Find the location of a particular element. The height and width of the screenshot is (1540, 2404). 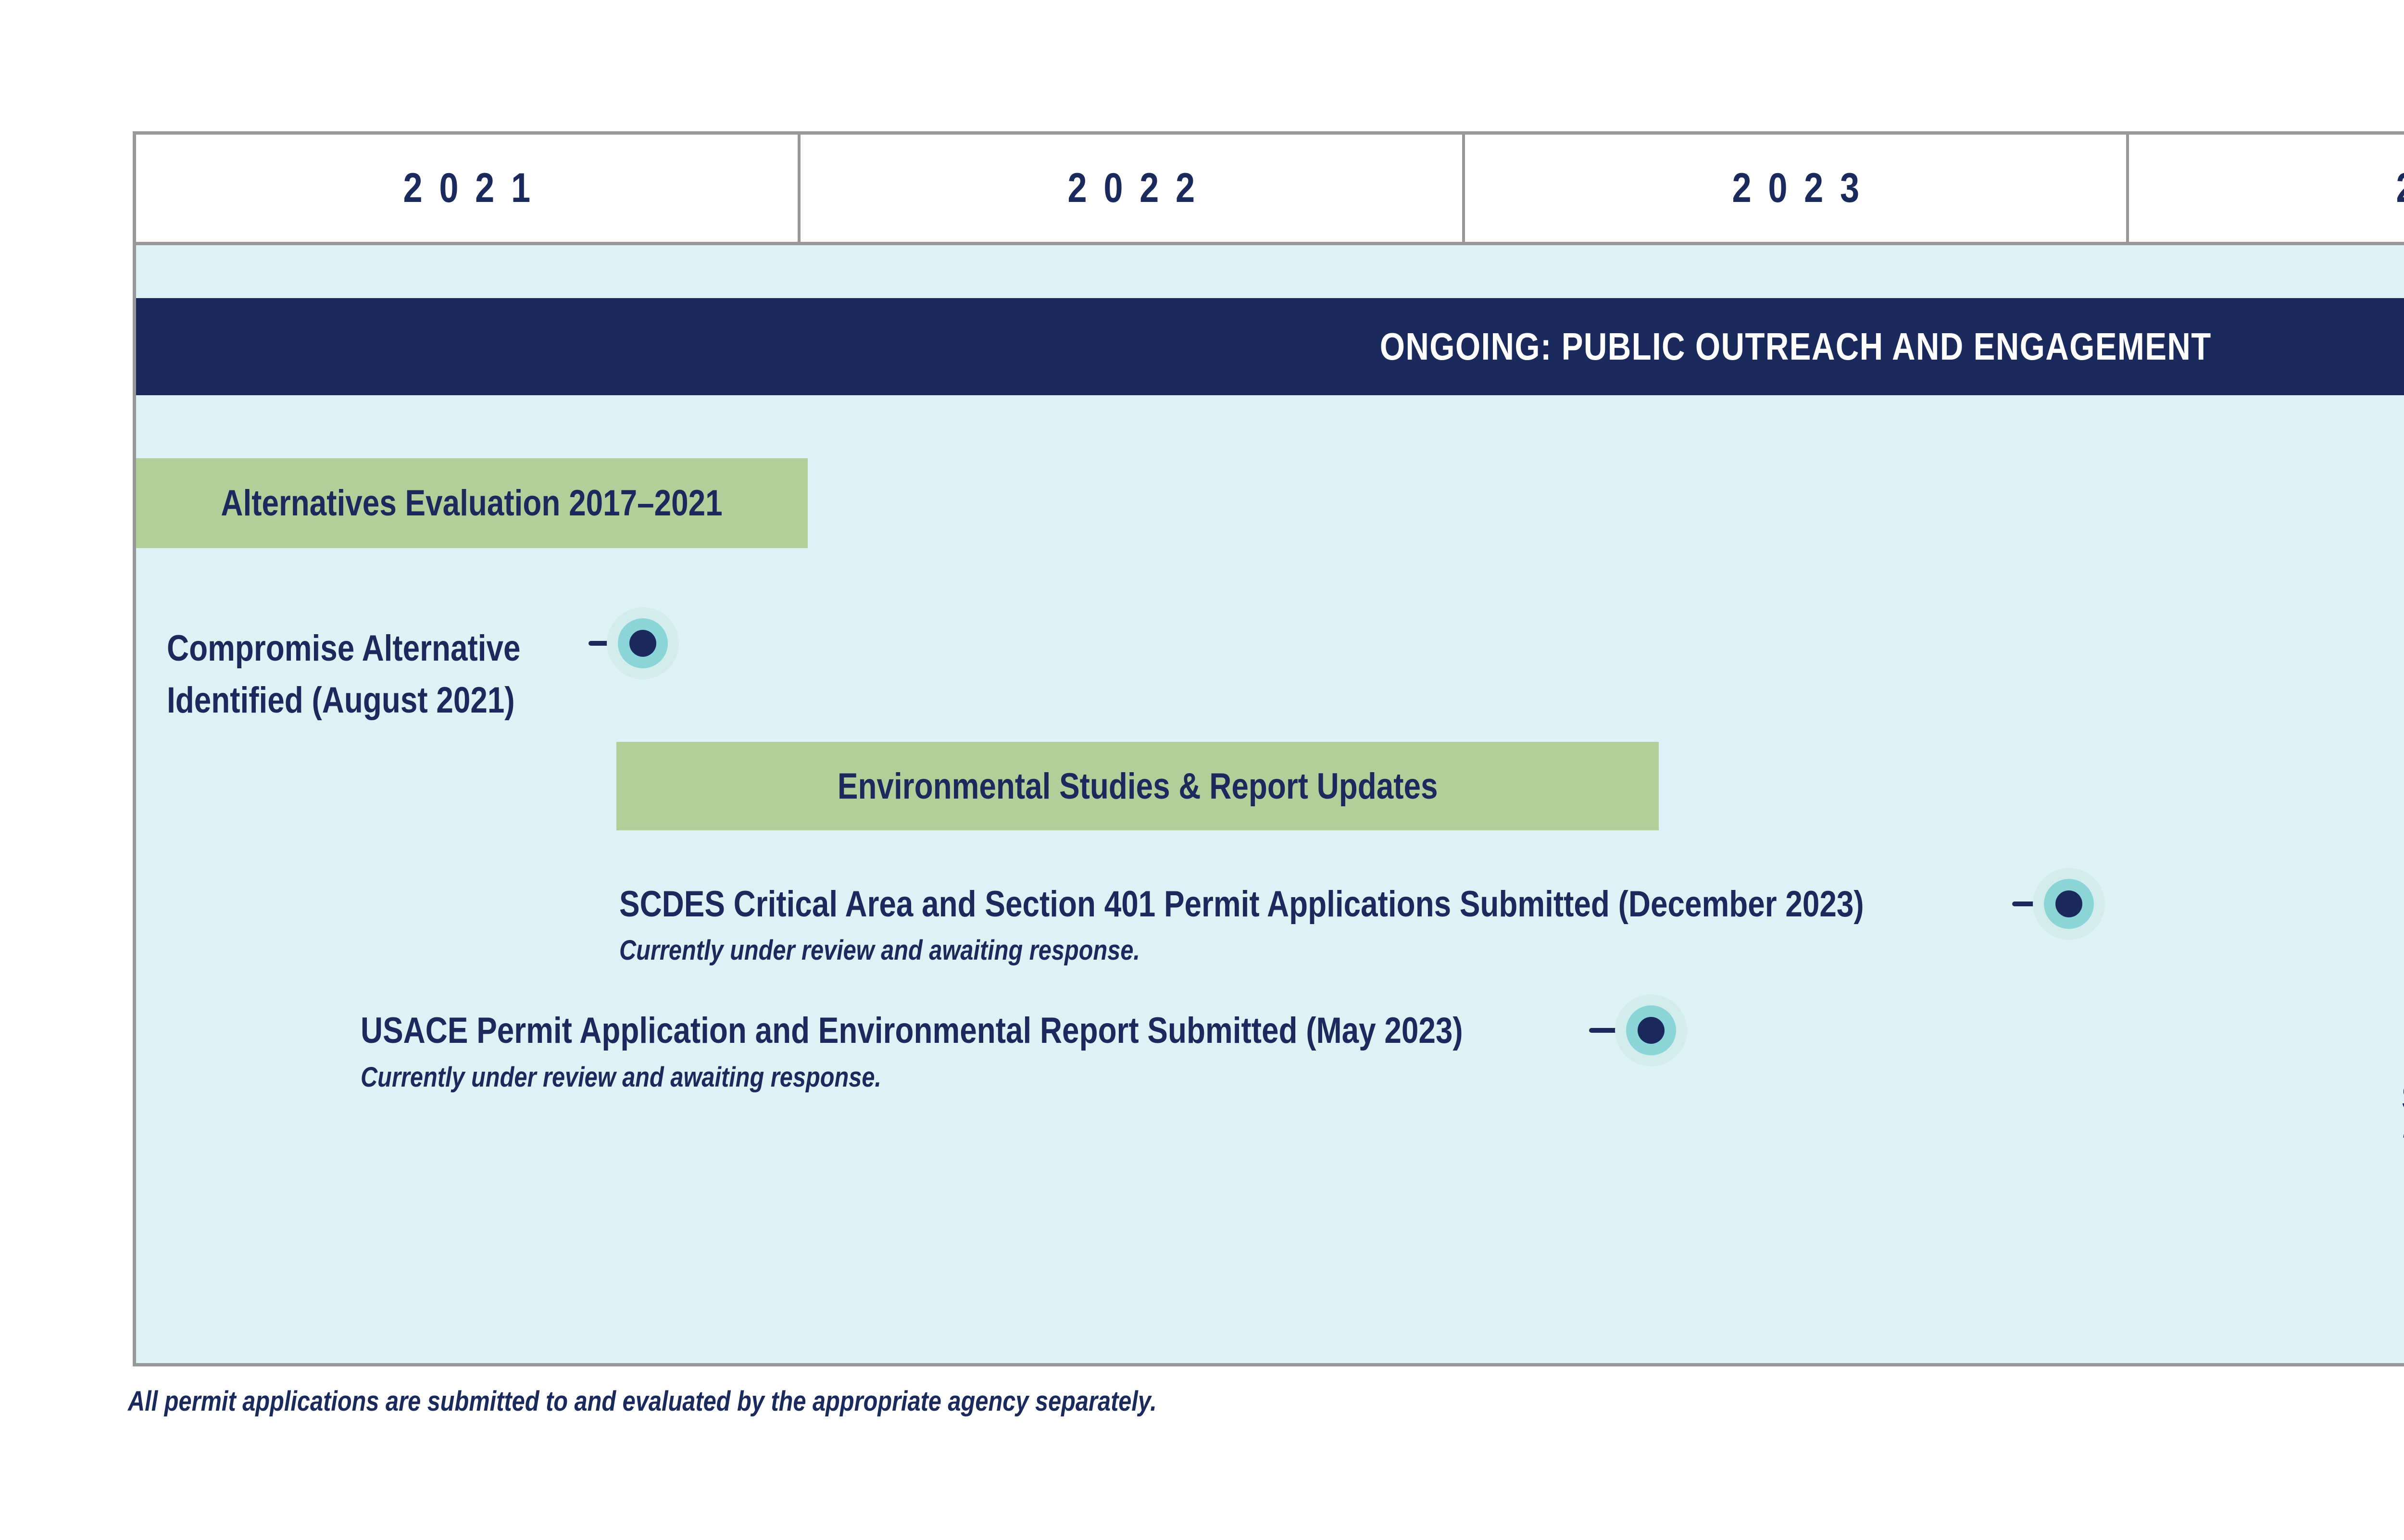

bar-environmental-studies-label: Environmental Studies & Report Updates is located at coordinates (1137, 786).